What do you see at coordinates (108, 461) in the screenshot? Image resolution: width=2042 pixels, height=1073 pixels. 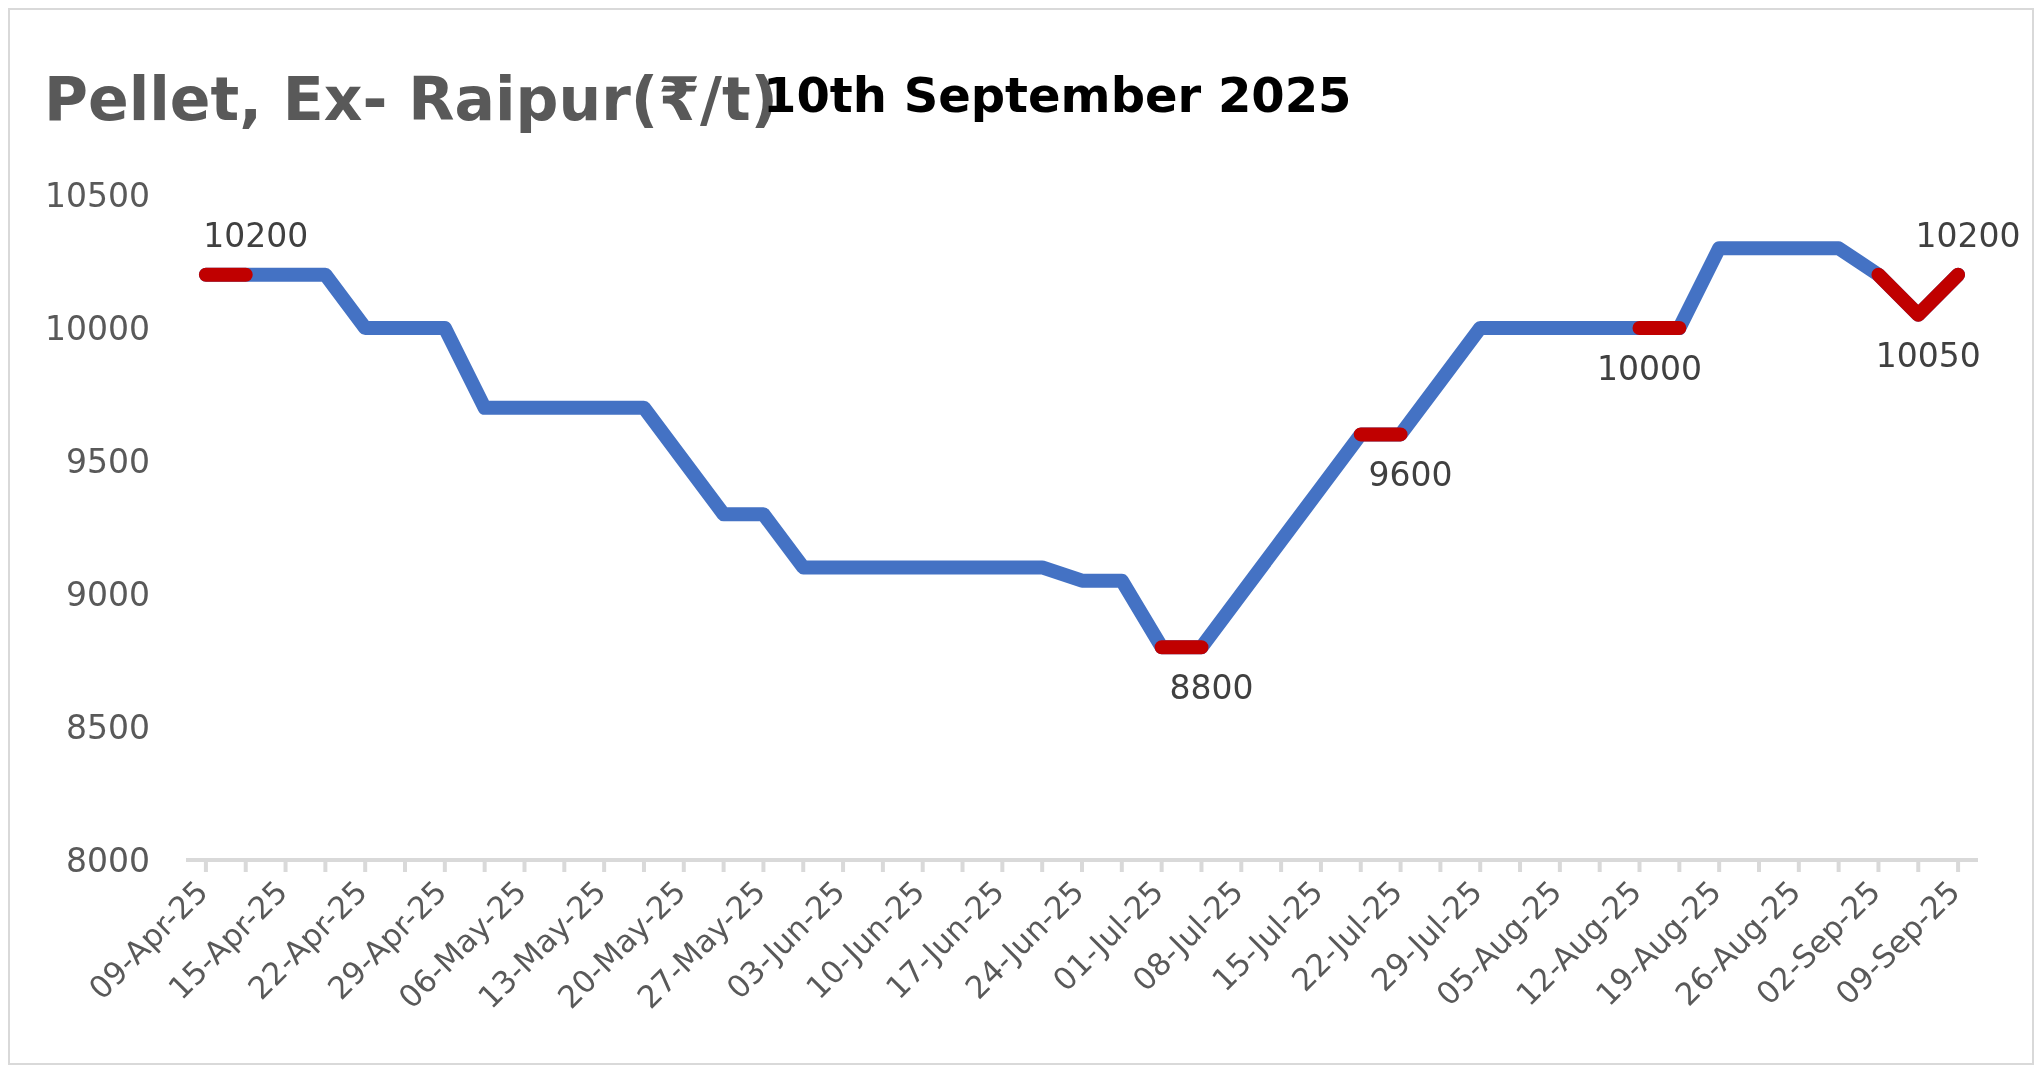 I see `y-tick-label: 9500` at bounding box center [108, 461].